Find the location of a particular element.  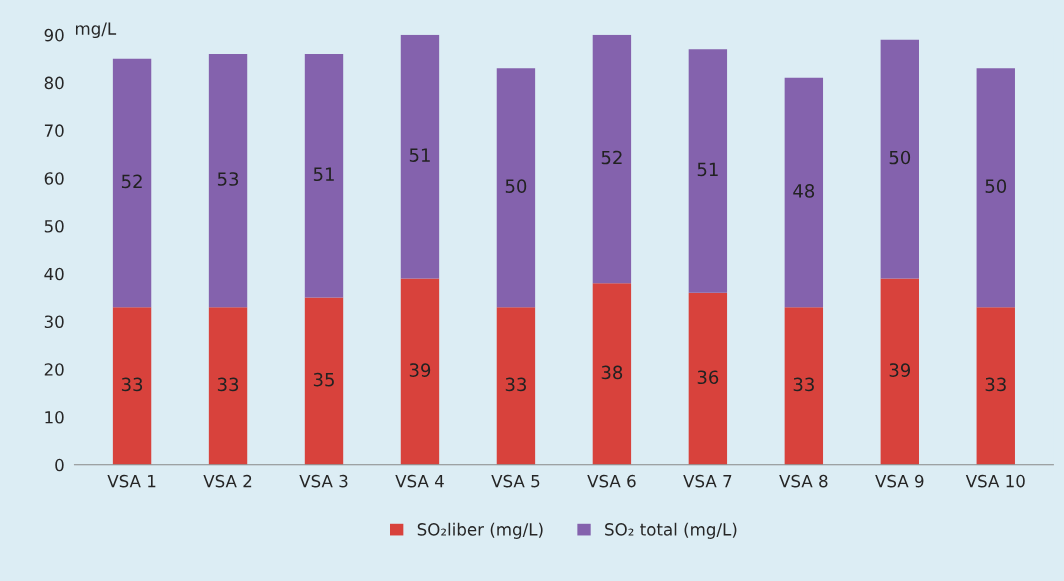

data-label: 38 is located at coordinates (612, 372).